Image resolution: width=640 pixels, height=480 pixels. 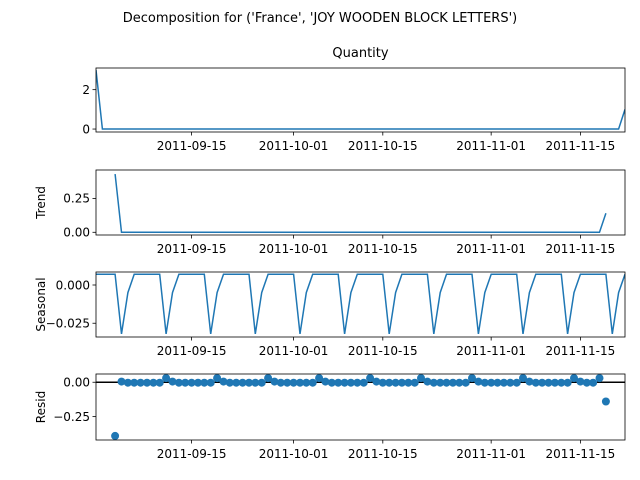 What do you see at coordinates (41, 304) in the screenshot?
I see `seasonal-ylabel: Seasonal` at bounding box center [41, 304].